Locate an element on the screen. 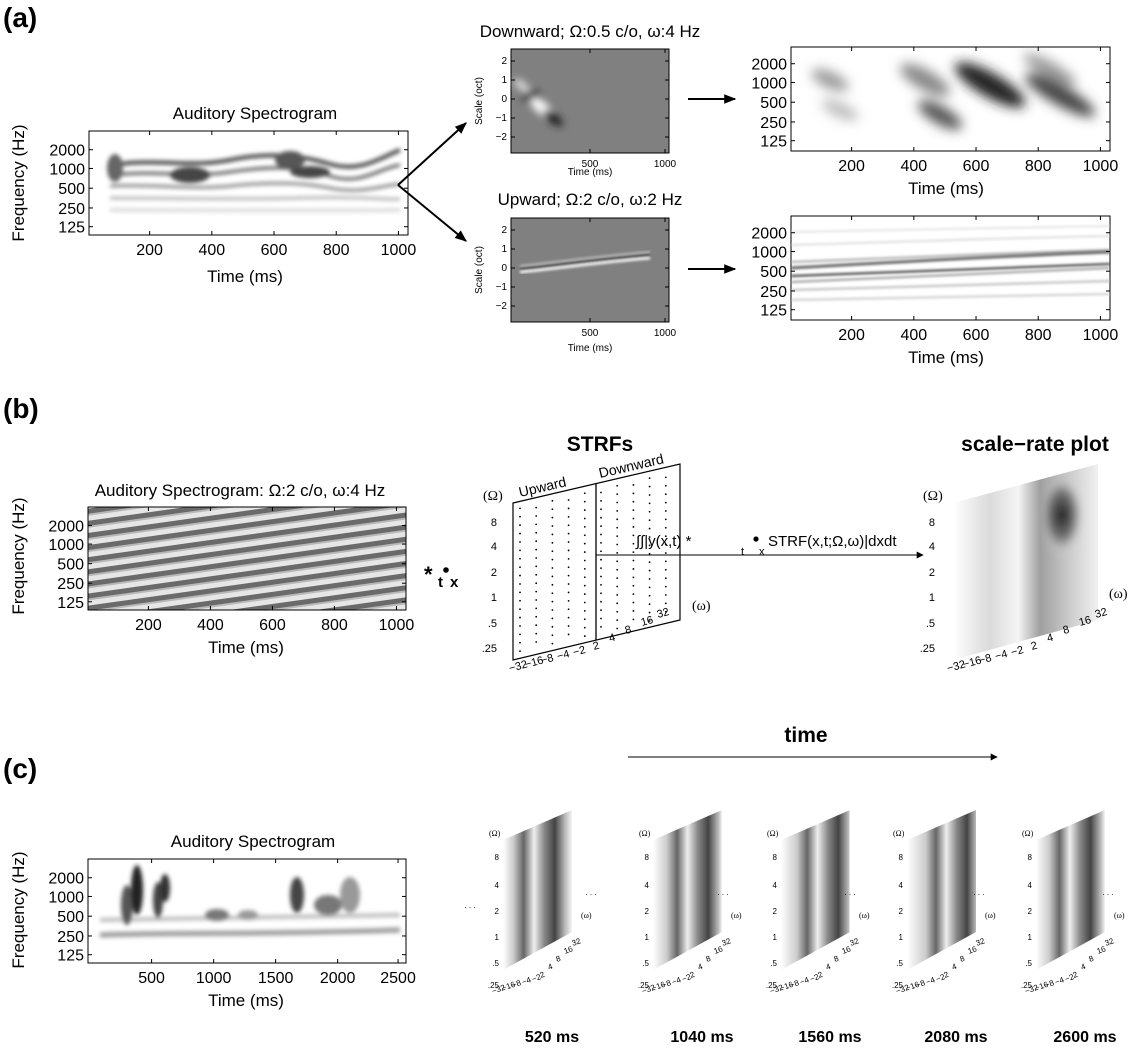 This screenshot has width=1133, height=1053. a-out-bot-xtick-label: 600 is located at coordinates (976, 335).